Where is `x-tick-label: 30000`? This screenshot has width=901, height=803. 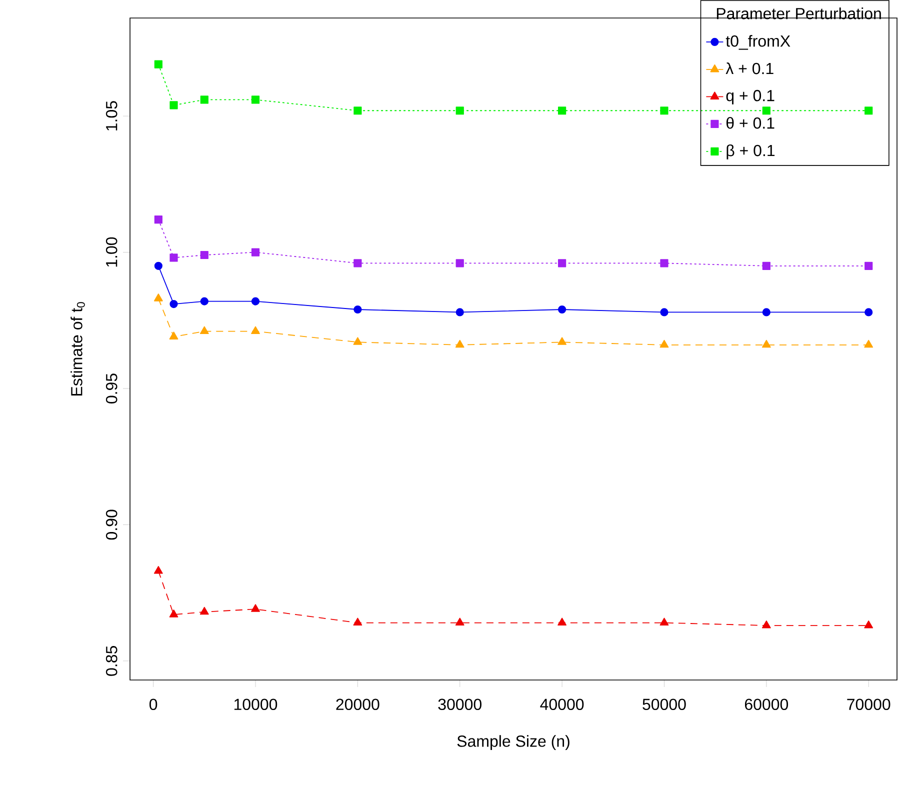 x-tick-label: 30000 is located at coordinates (460, 704).